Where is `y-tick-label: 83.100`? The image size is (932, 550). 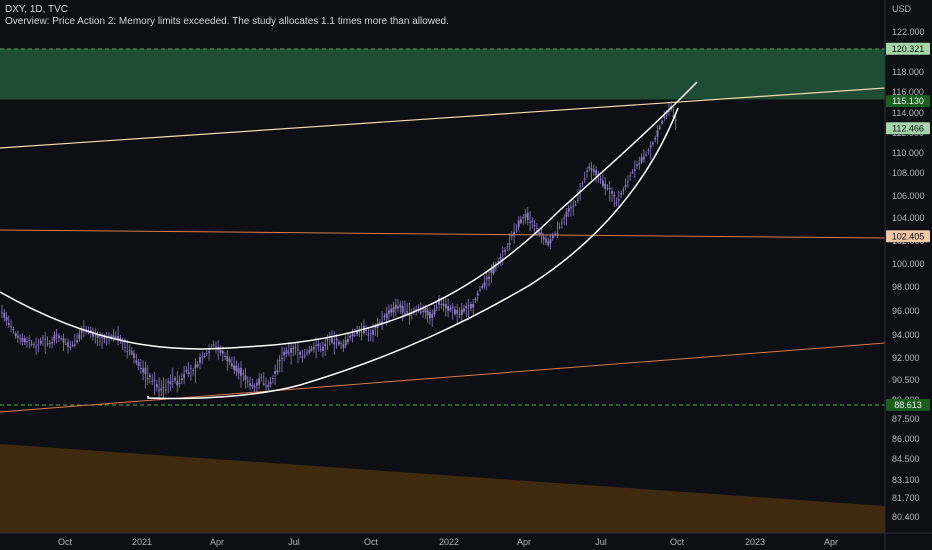 y-tick-label: 83.100 is located at coordinates (906, 480).